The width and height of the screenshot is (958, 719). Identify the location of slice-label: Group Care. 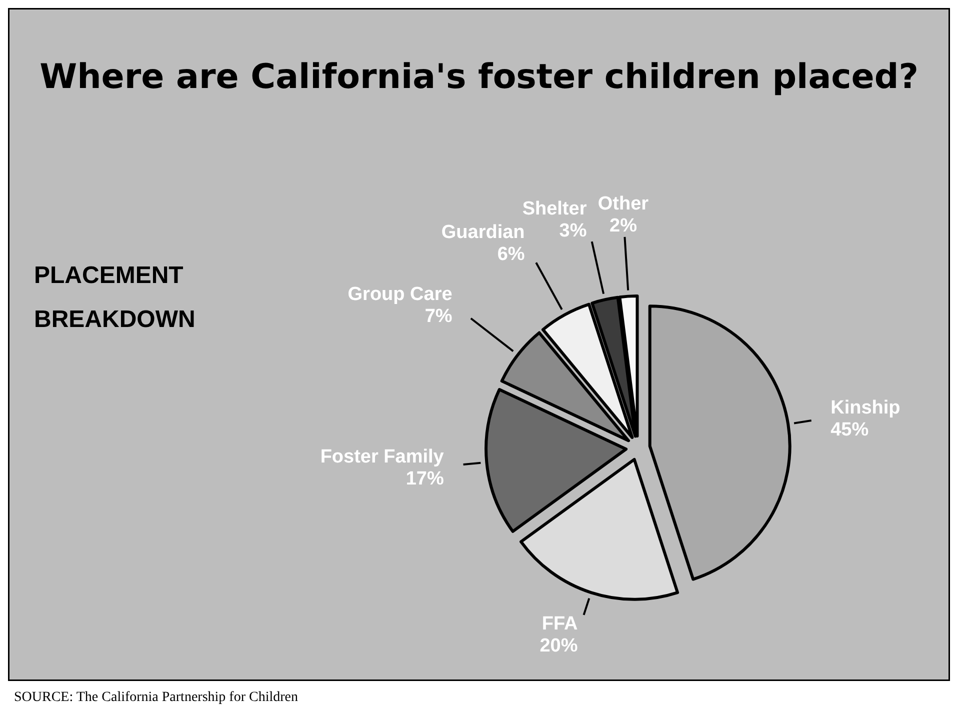
(400, 294).